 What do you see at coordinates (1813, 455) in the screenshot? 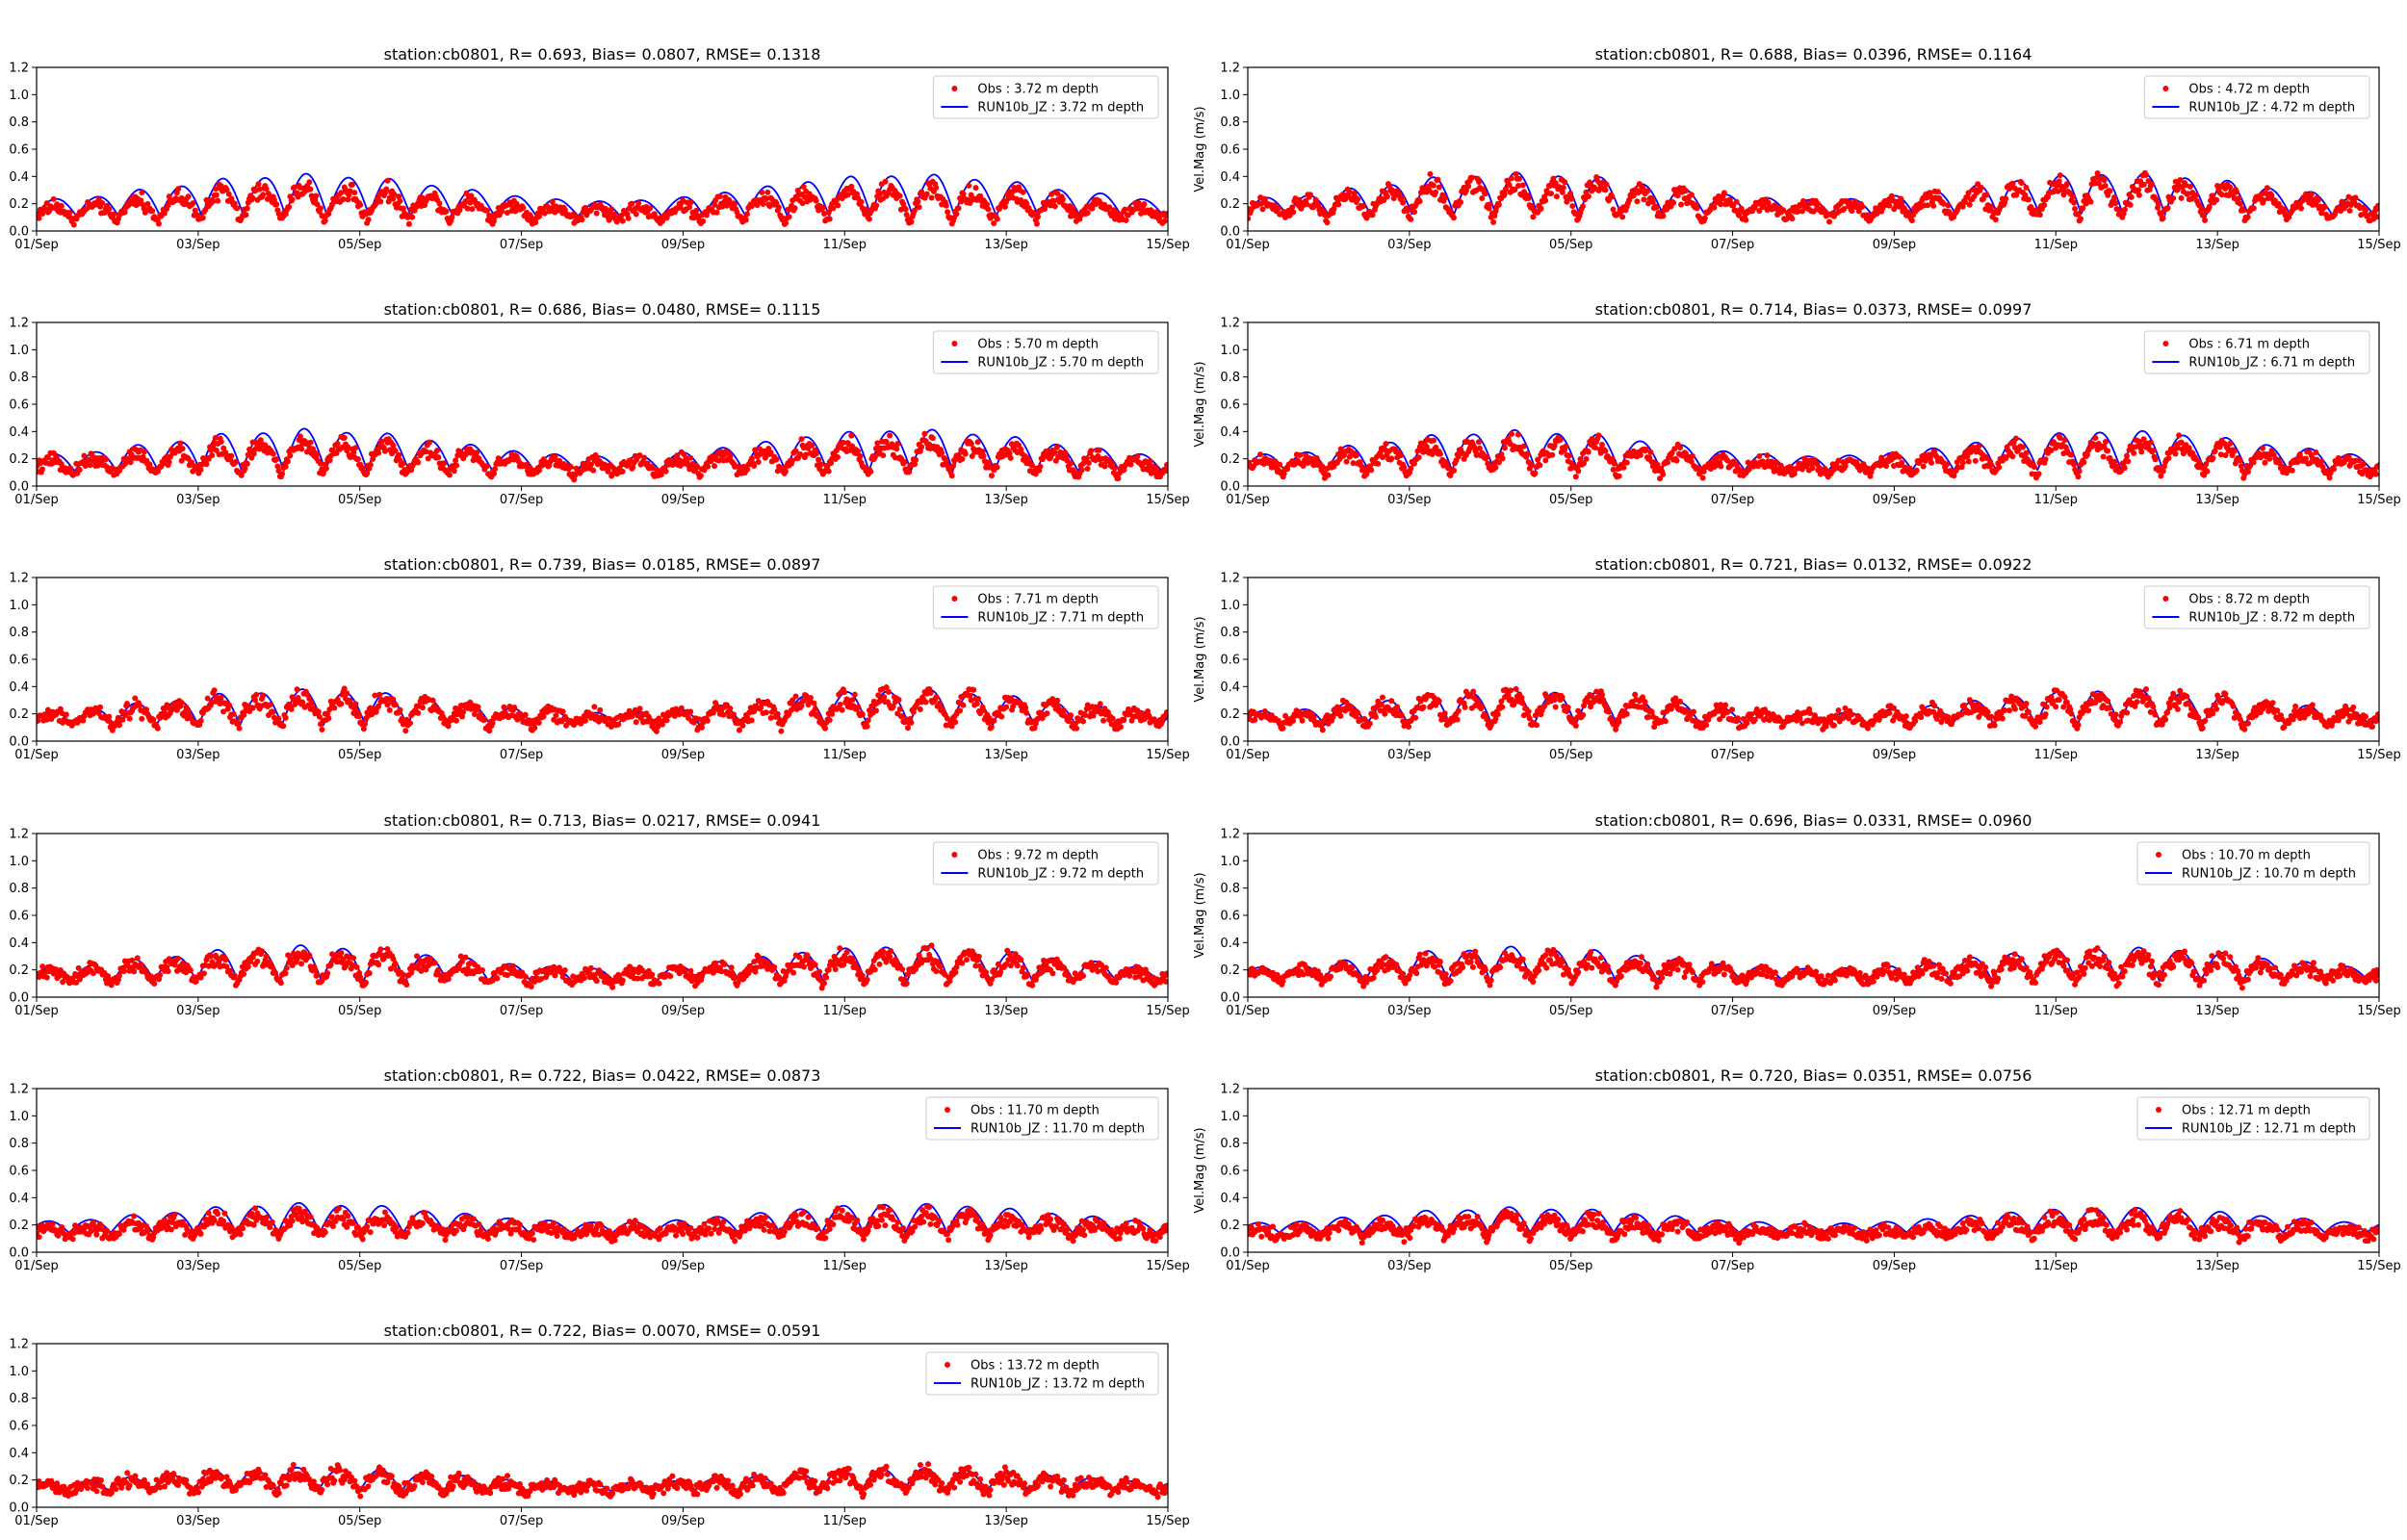
I see `plot-area` at bounding box center [1813, 455].